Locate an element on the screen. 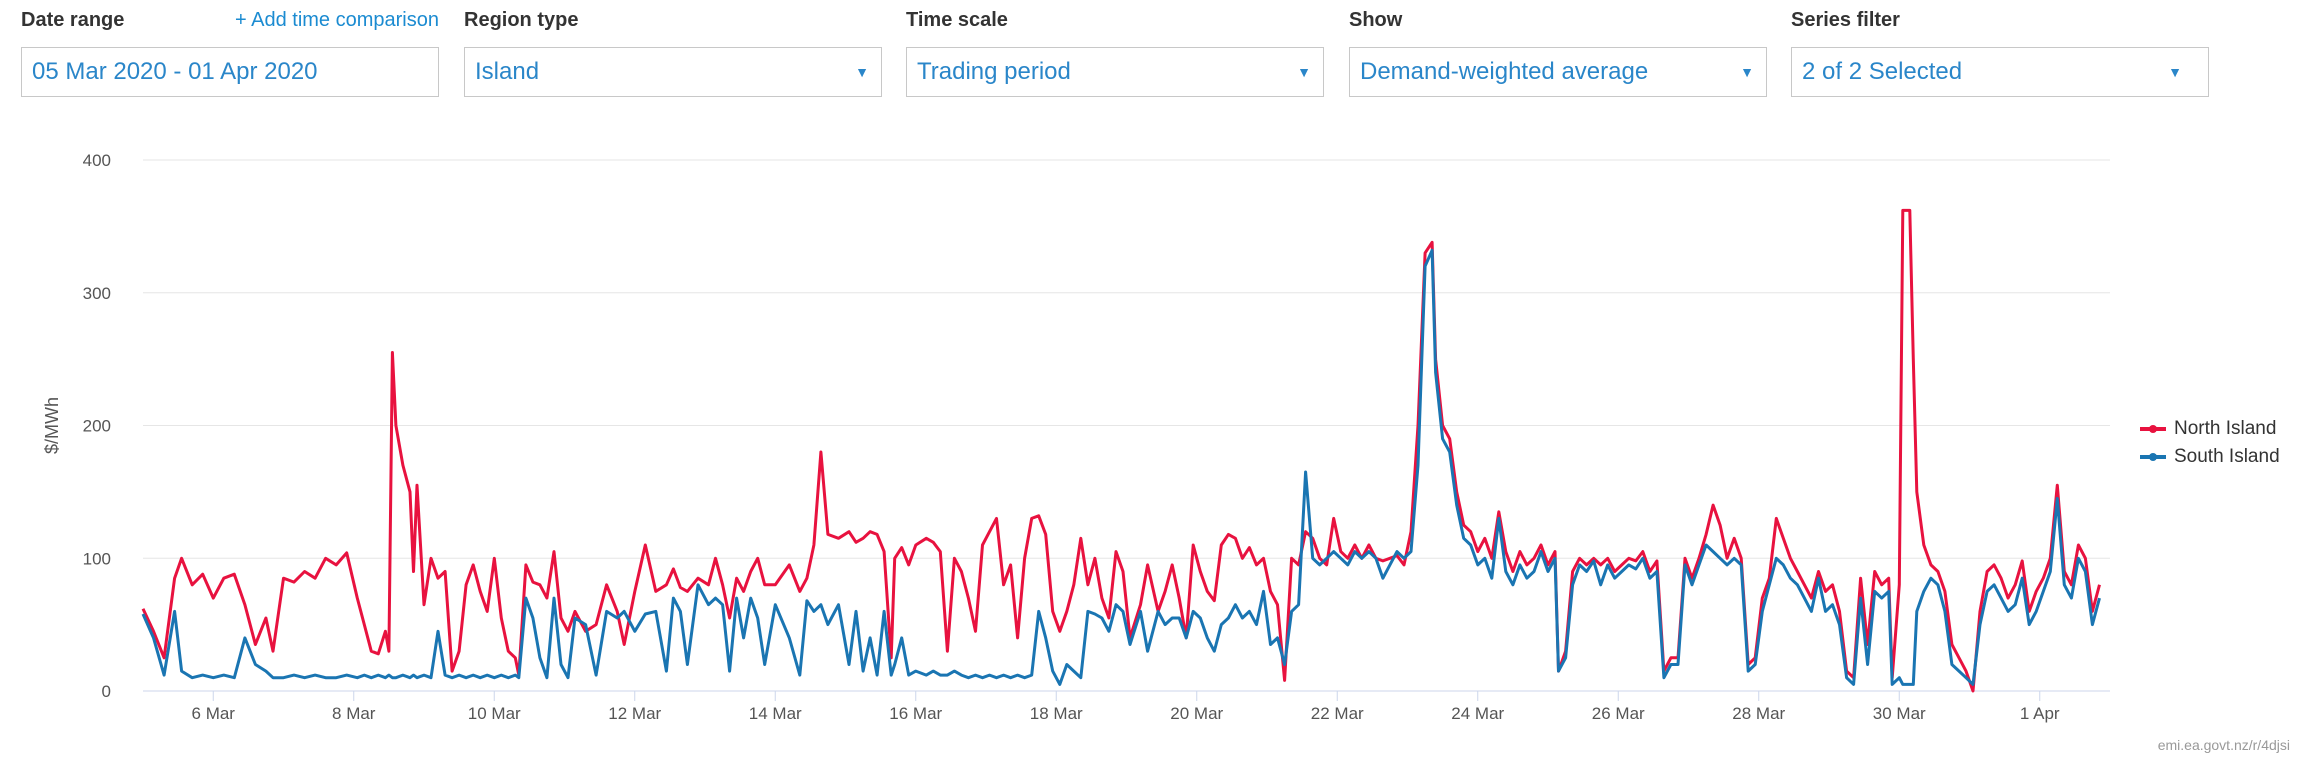  date-range-value: 05 Mar 2020 - 01 Apr 2020 is located at coordinates (175, 71).